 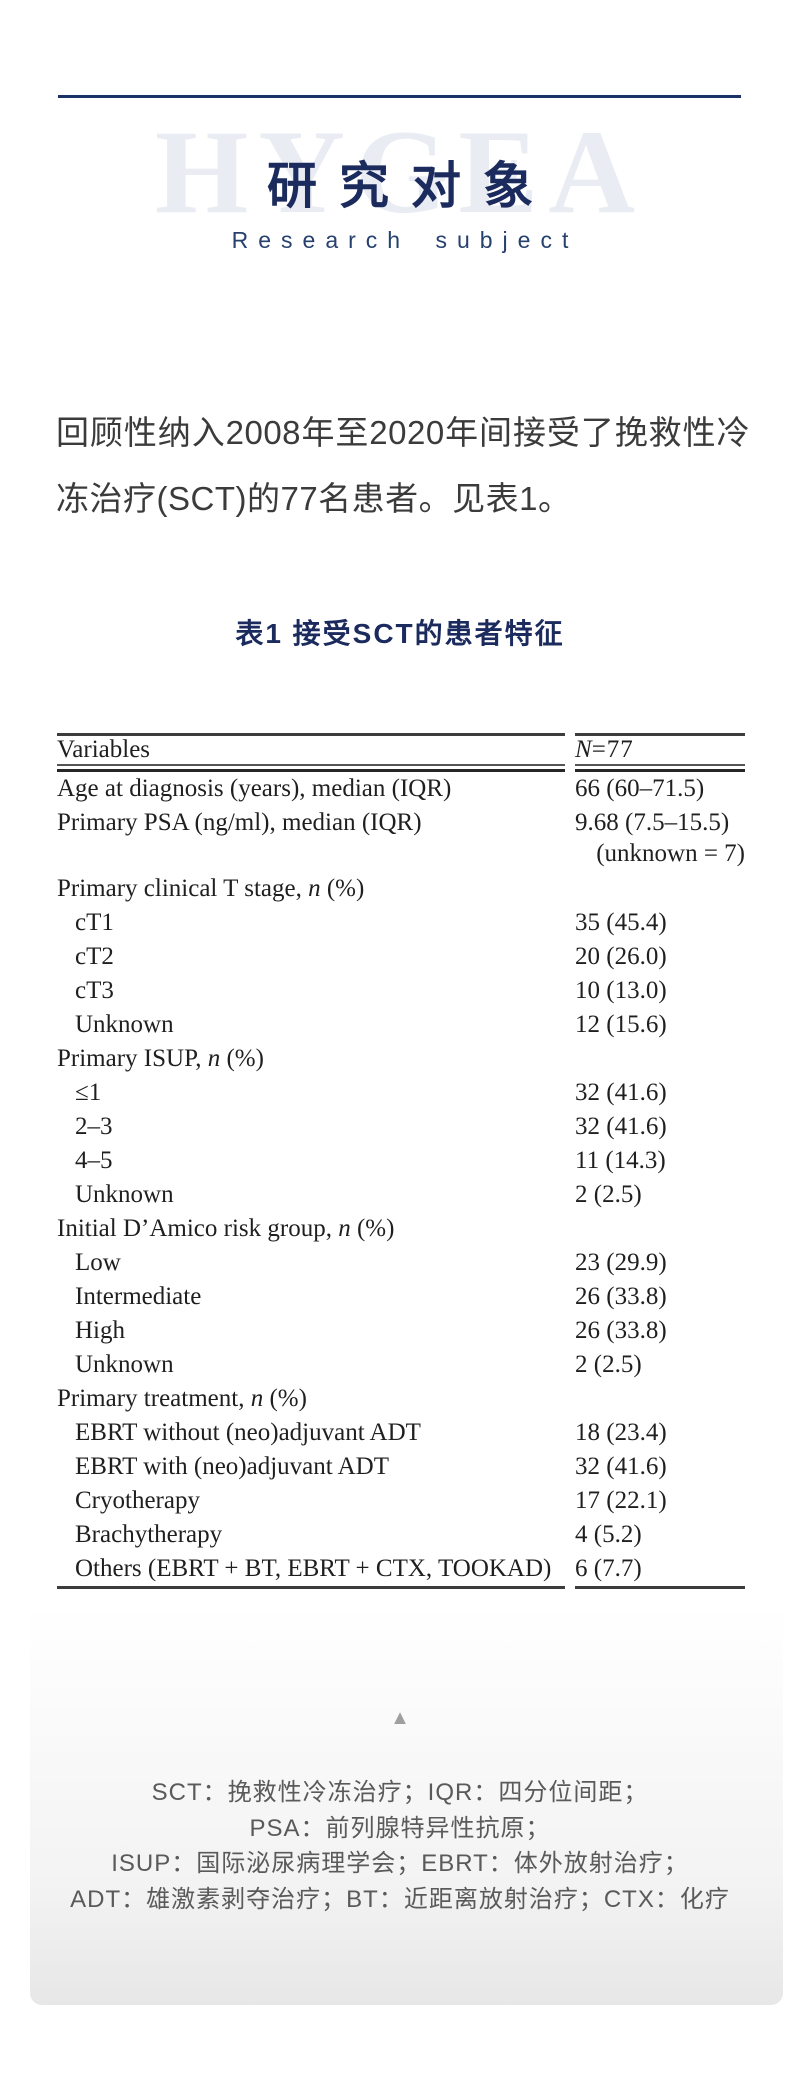 What do you see at coordinates (100, 1330) in the screenshot?
I see `row-label: High` at bounding box center [100, 1330].